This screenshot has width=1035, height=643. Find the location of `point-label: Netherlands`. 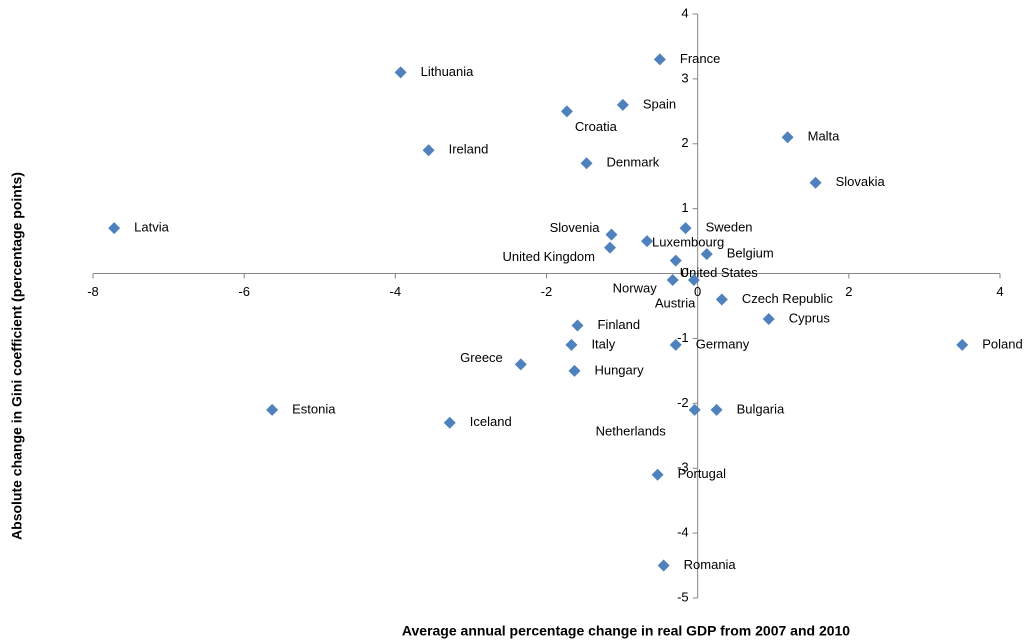

point-label: Netherlands is located at coordinates (631, 430).